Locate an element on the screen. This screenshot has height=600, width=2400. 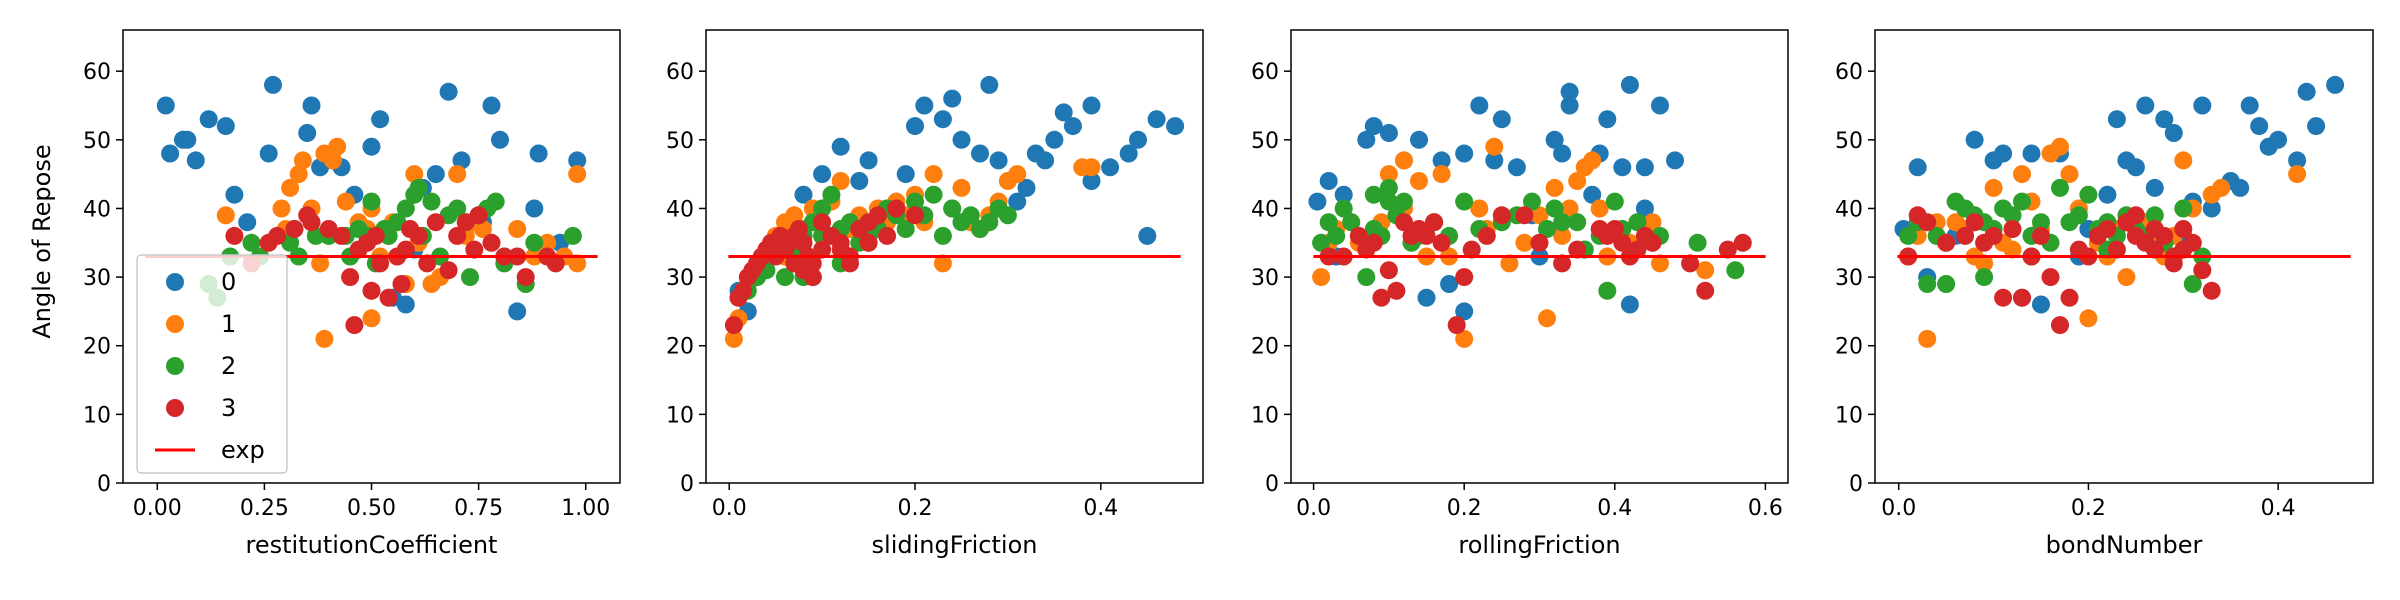
legend-box is located at coordinates (212, 364).